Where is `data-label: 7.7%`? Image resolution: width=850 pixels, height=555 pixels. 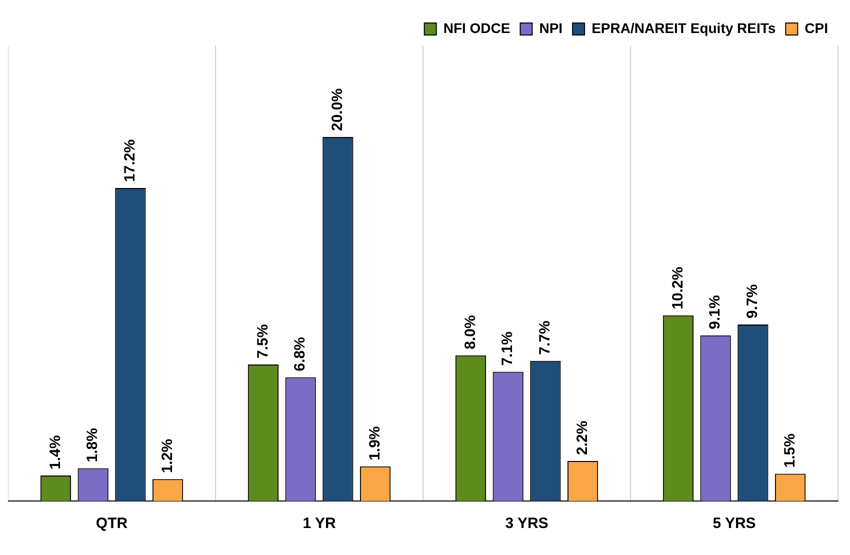 data-label: 7.7% is located at coordinates (545, 337).